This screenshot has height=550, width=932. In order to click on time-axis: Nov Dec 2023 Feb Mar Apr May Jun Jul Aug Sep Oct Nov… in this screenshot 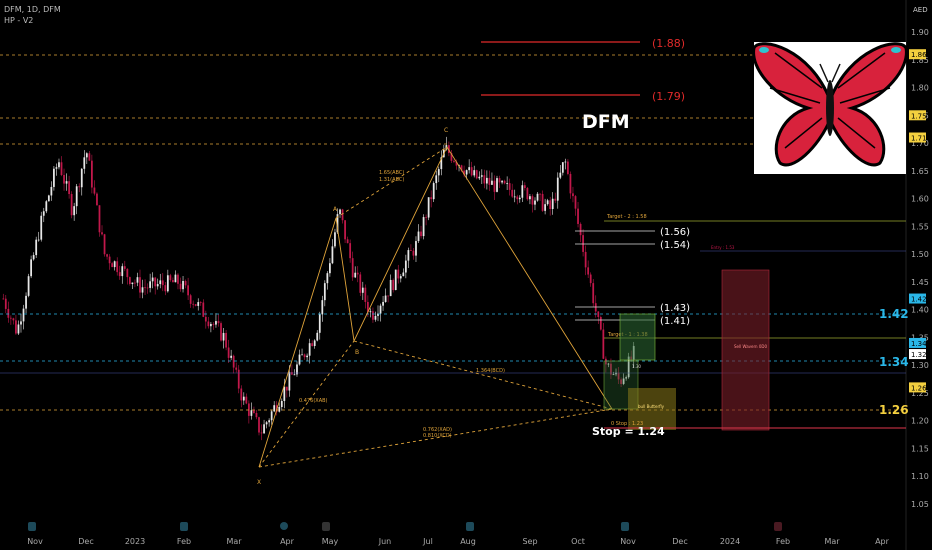, I will do `click(458, 541)`.